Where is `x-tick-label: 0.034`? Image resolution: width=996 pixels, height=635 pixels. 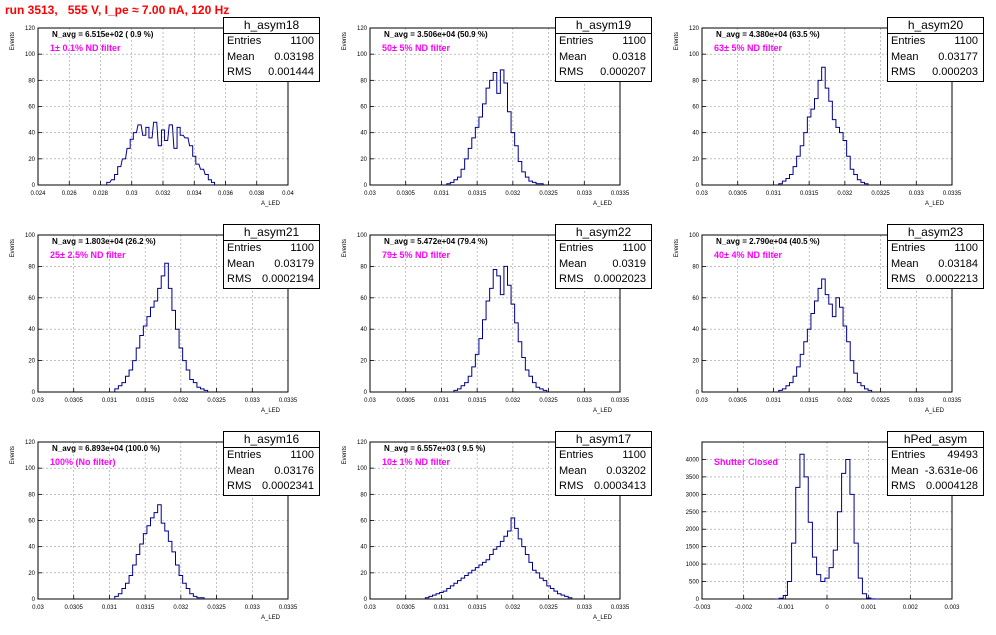
x-tick-label: 0.034 is located at coordinates (195, 194).